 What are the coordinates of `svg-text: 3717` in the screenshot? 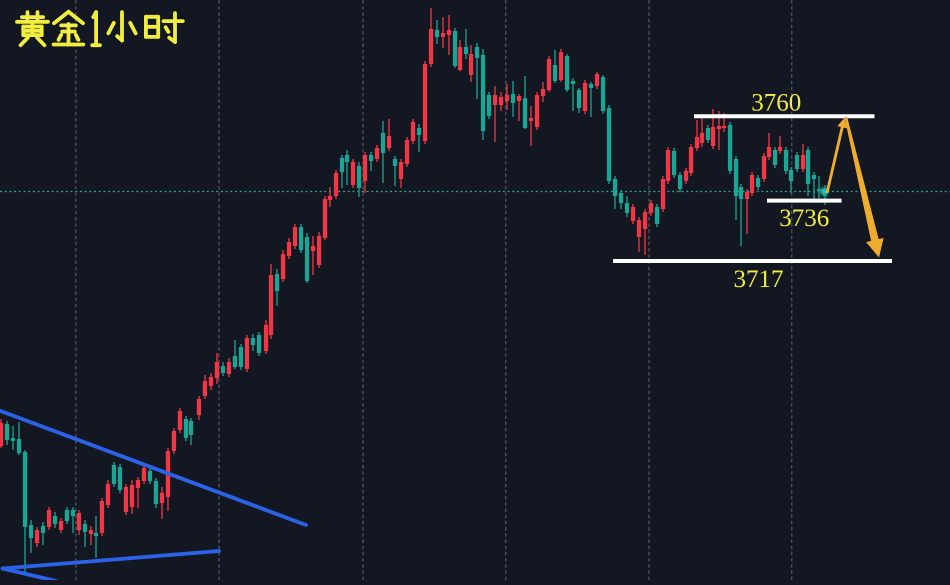 It's located at (759, 279).